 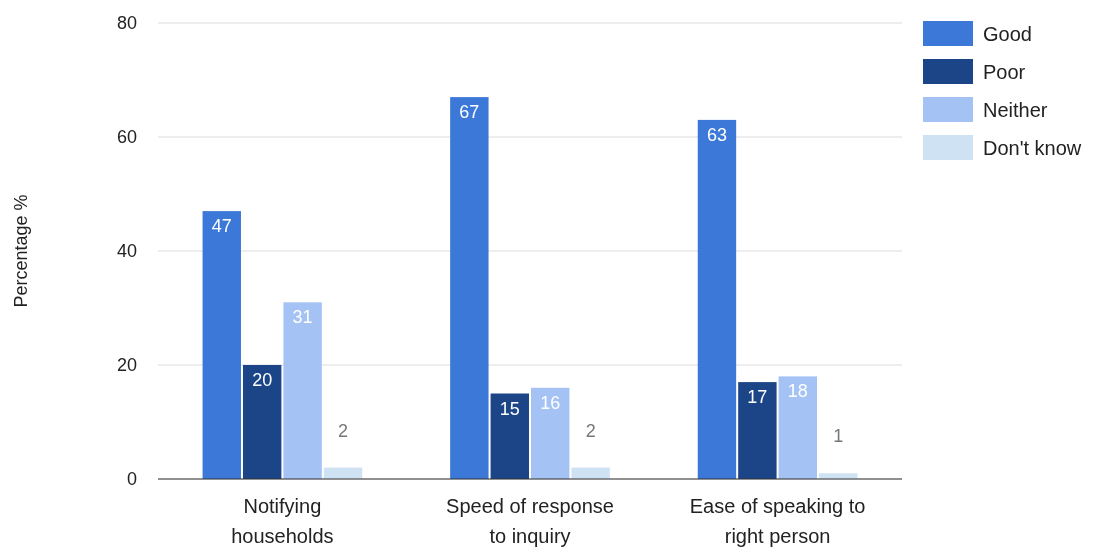 I want to click on x-tick-label: Ease of speaking to right person, so click(x=777, y=521).